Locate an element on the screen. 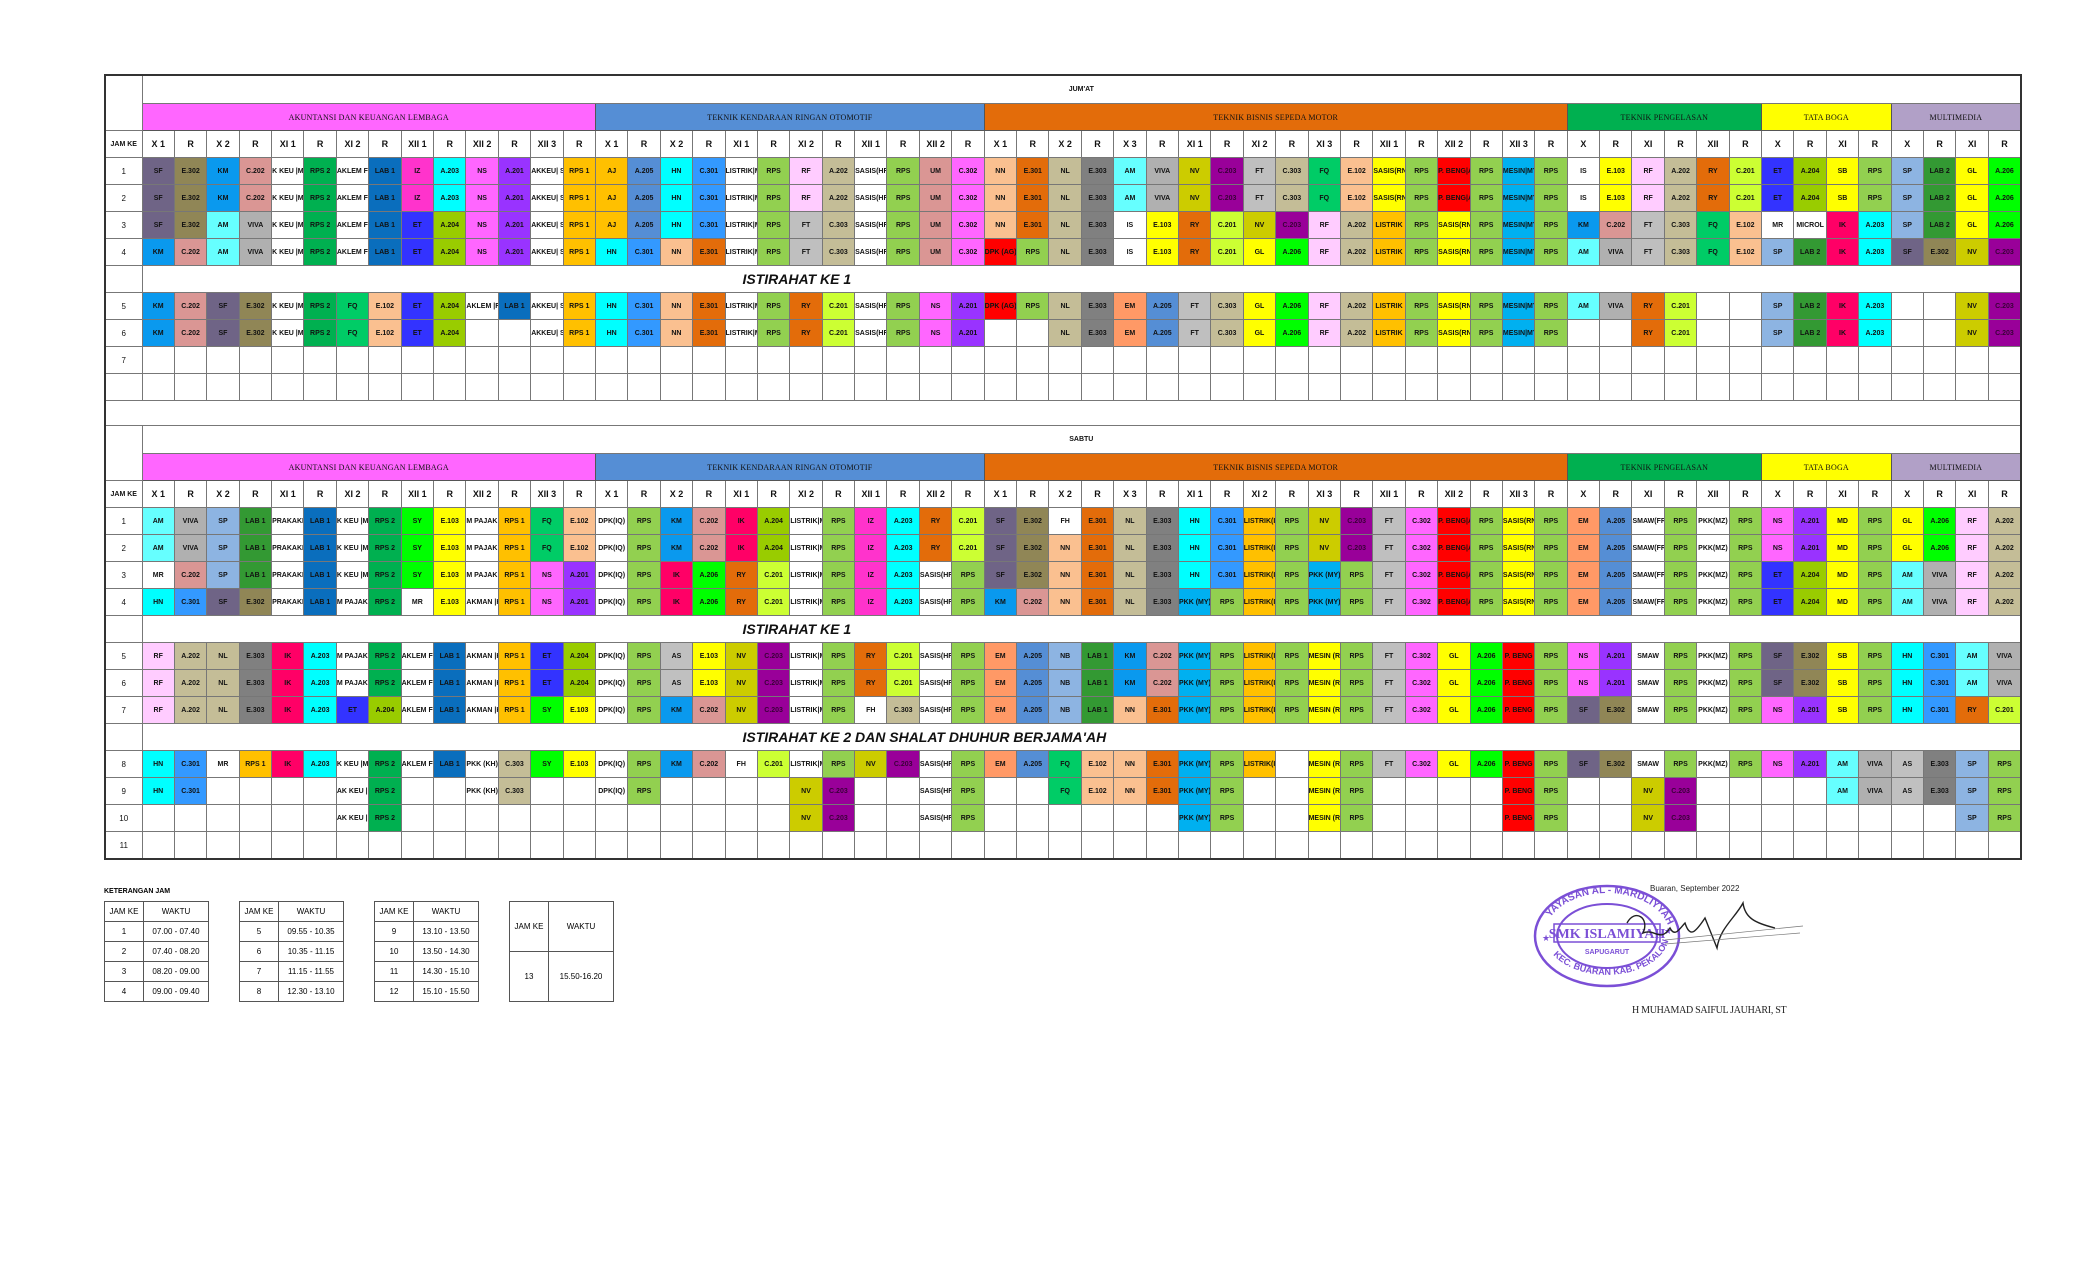 This screenshot has height=1275, width=2100. schedule-cell: AKMAN |K is located at coordinates (482, 710).